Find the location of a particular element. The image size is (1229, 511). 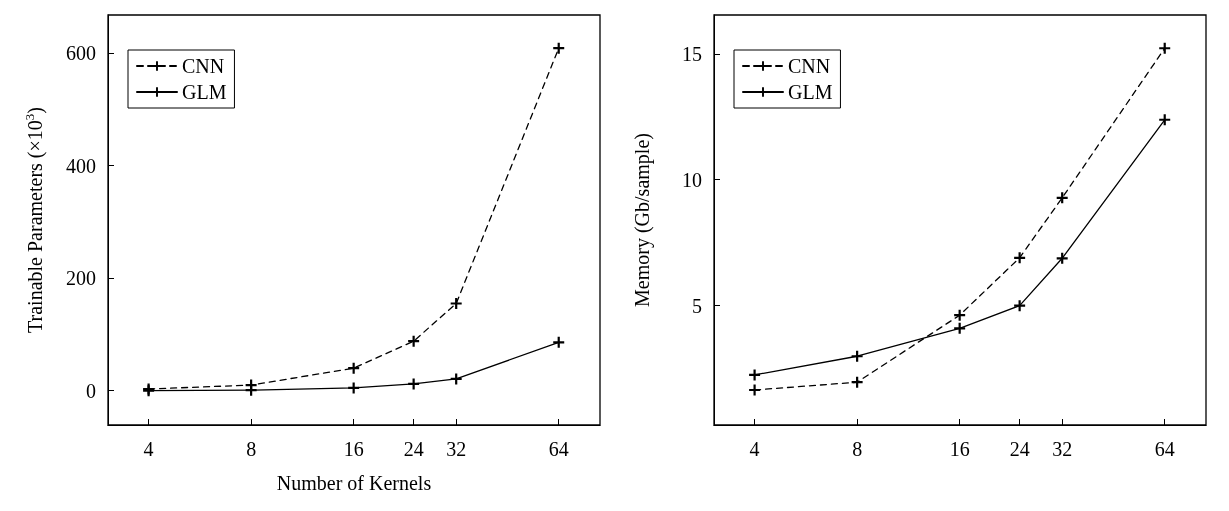

y-tick-label: 10 is located at coordinates (692, 179).